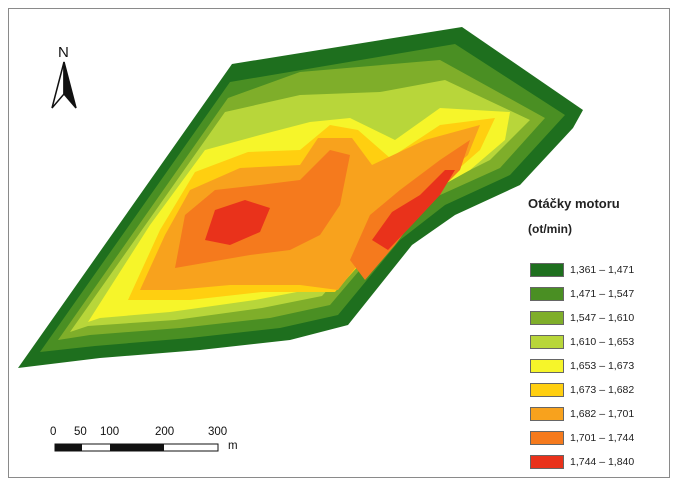 This screenshot has height=488, width=680. I want to click on legend-item: 1,471 – 1,547, so click(582, 294).